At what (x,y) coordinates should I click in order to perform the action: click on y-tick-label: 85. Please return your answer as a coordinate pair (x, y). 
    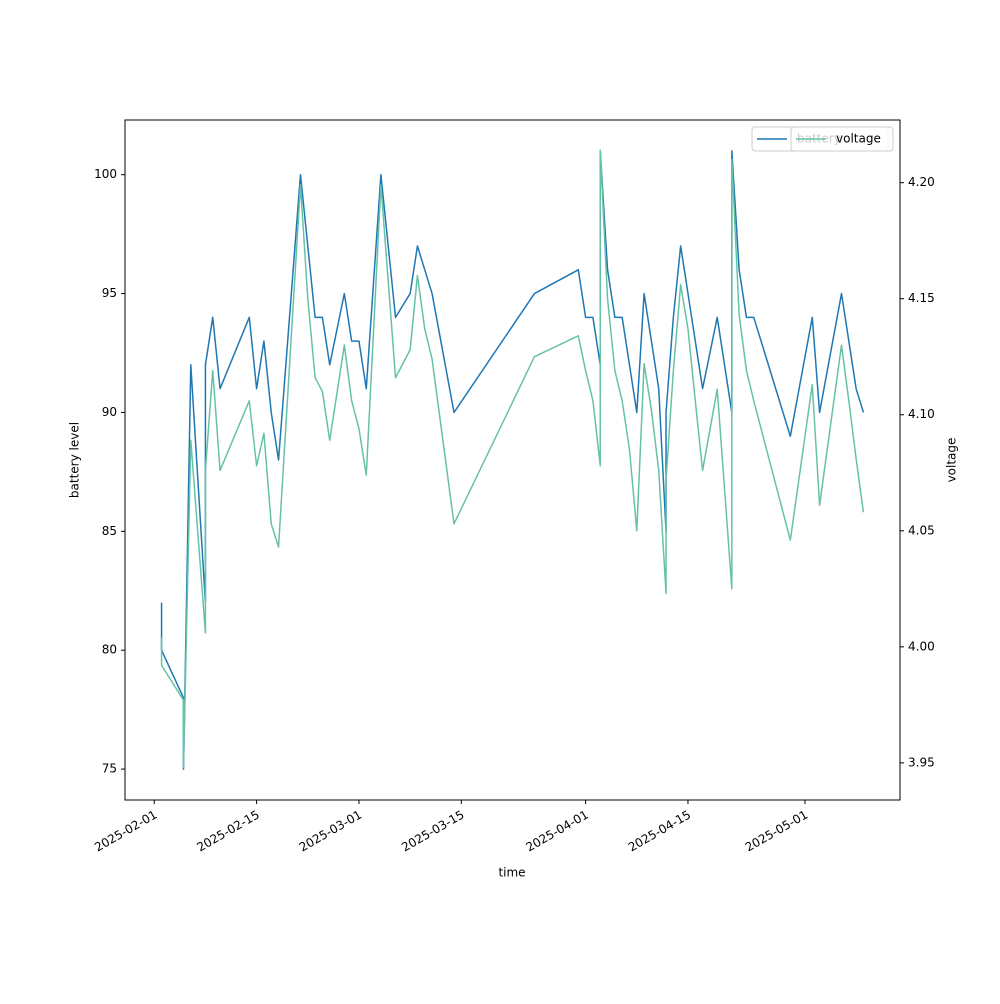
    Looking at the image, I should click on (109, 531).